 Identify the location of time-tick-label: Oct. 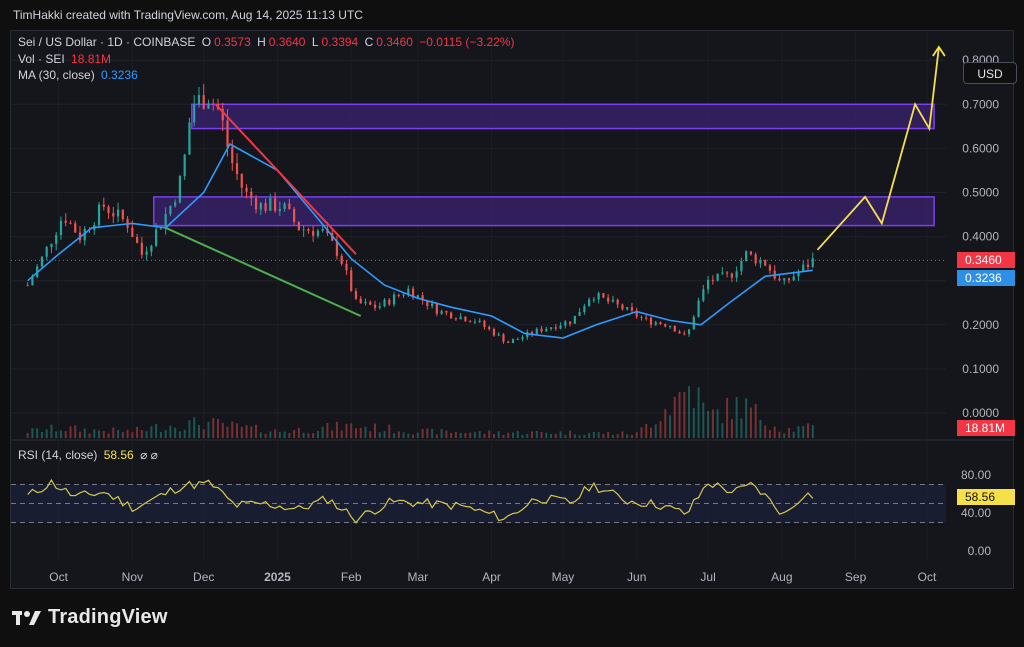
(927, 577).